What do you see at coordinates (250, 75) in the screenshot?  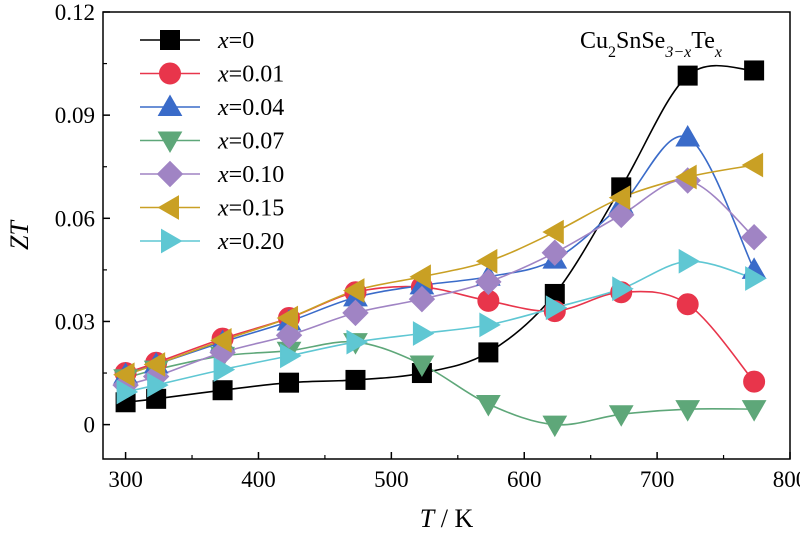 I see `legend-label: x=0.01` at bounding box center [250, 75].